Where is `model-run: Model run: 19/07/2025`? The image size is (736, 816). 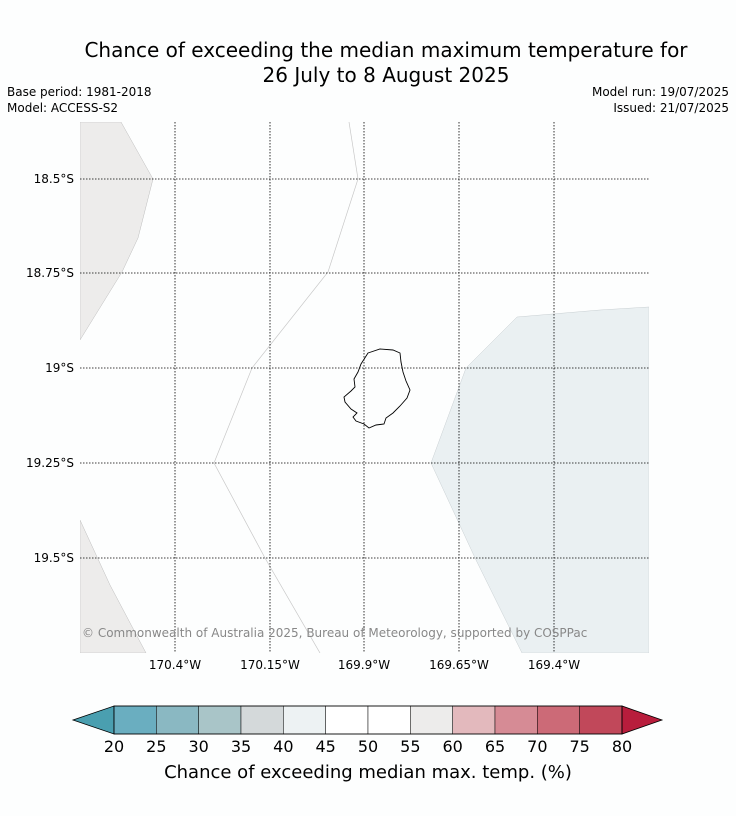
model-run: Model run: 19/07/2025 is located at coordinates (660, 92).